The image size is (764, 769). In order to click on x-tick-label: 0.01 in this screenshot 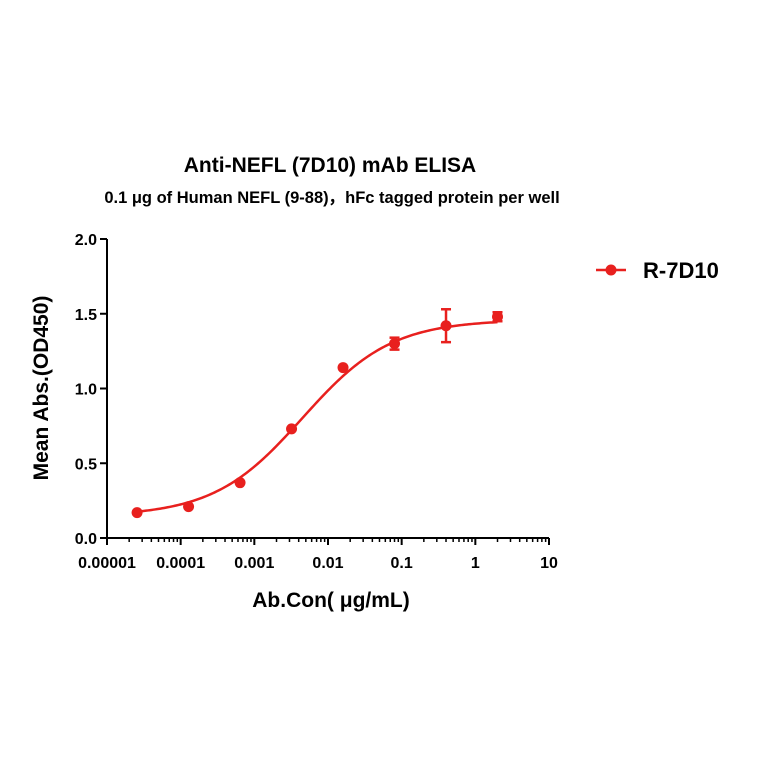, I will do `click(327, 563)`.